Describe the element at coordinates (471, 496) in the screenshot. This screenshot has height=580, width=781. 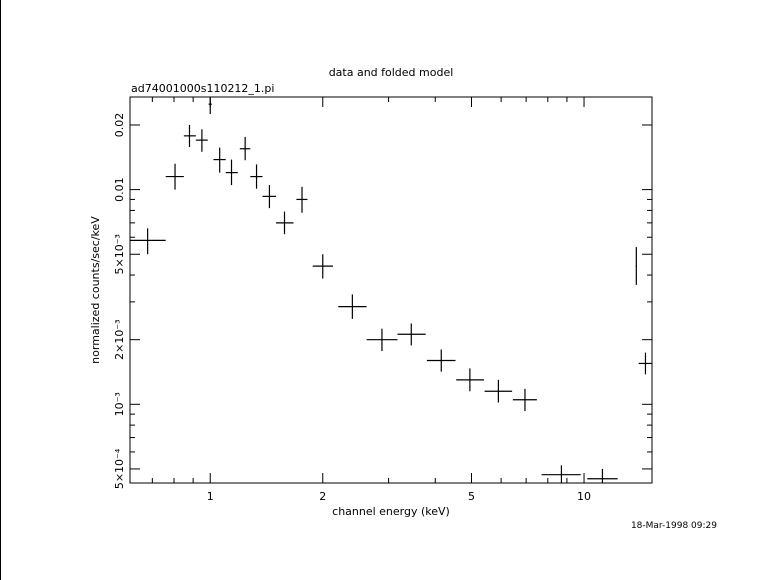
I see `x-tick-label: 5` at that location.